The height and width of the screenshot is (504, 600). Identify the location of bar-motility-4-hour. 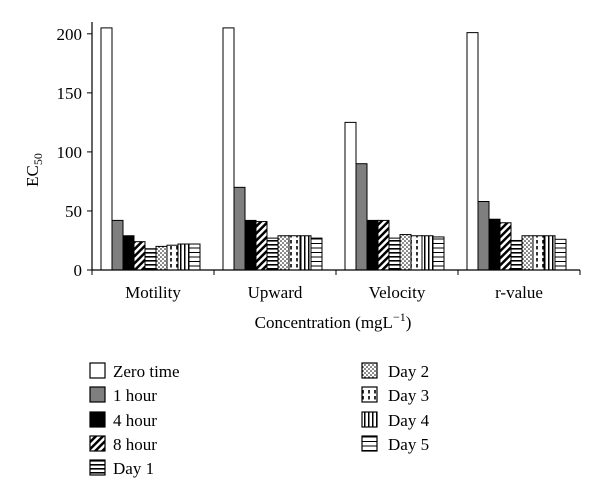
(128, 253).